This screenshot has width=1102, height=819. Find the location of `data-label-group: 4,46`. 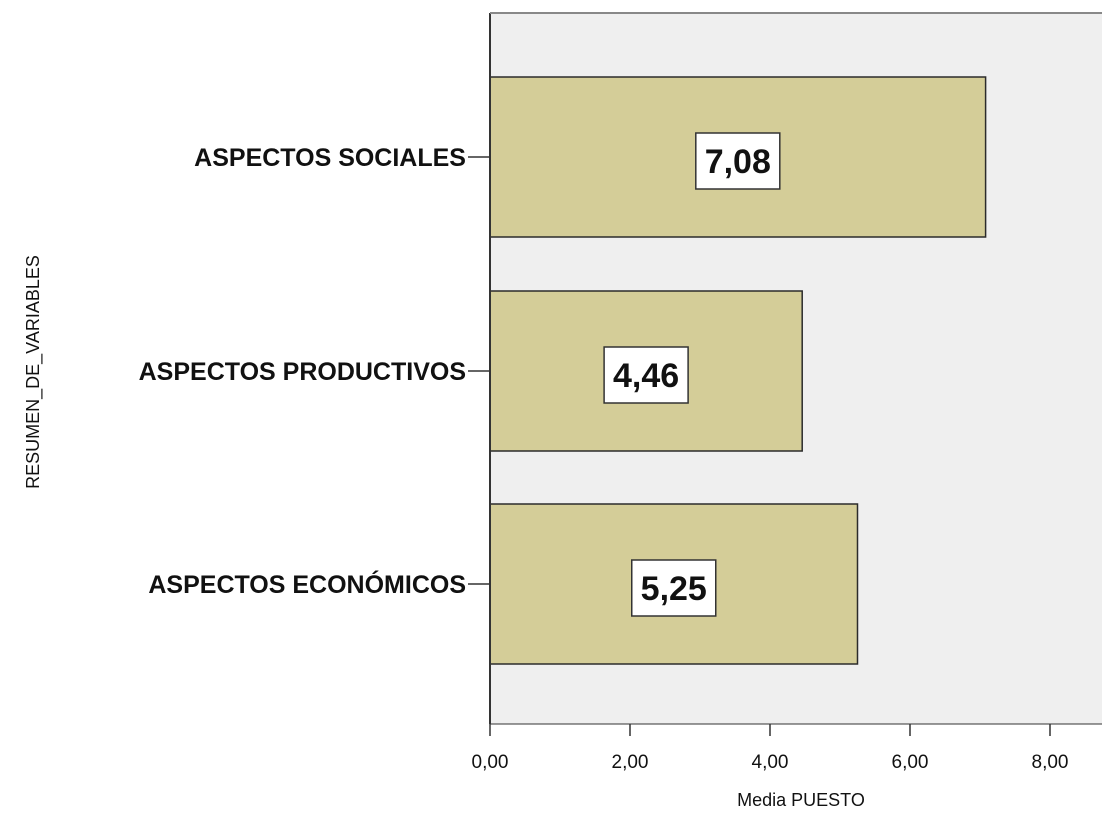

data-label-group: 4,46 is located at coordinates (646, 375).